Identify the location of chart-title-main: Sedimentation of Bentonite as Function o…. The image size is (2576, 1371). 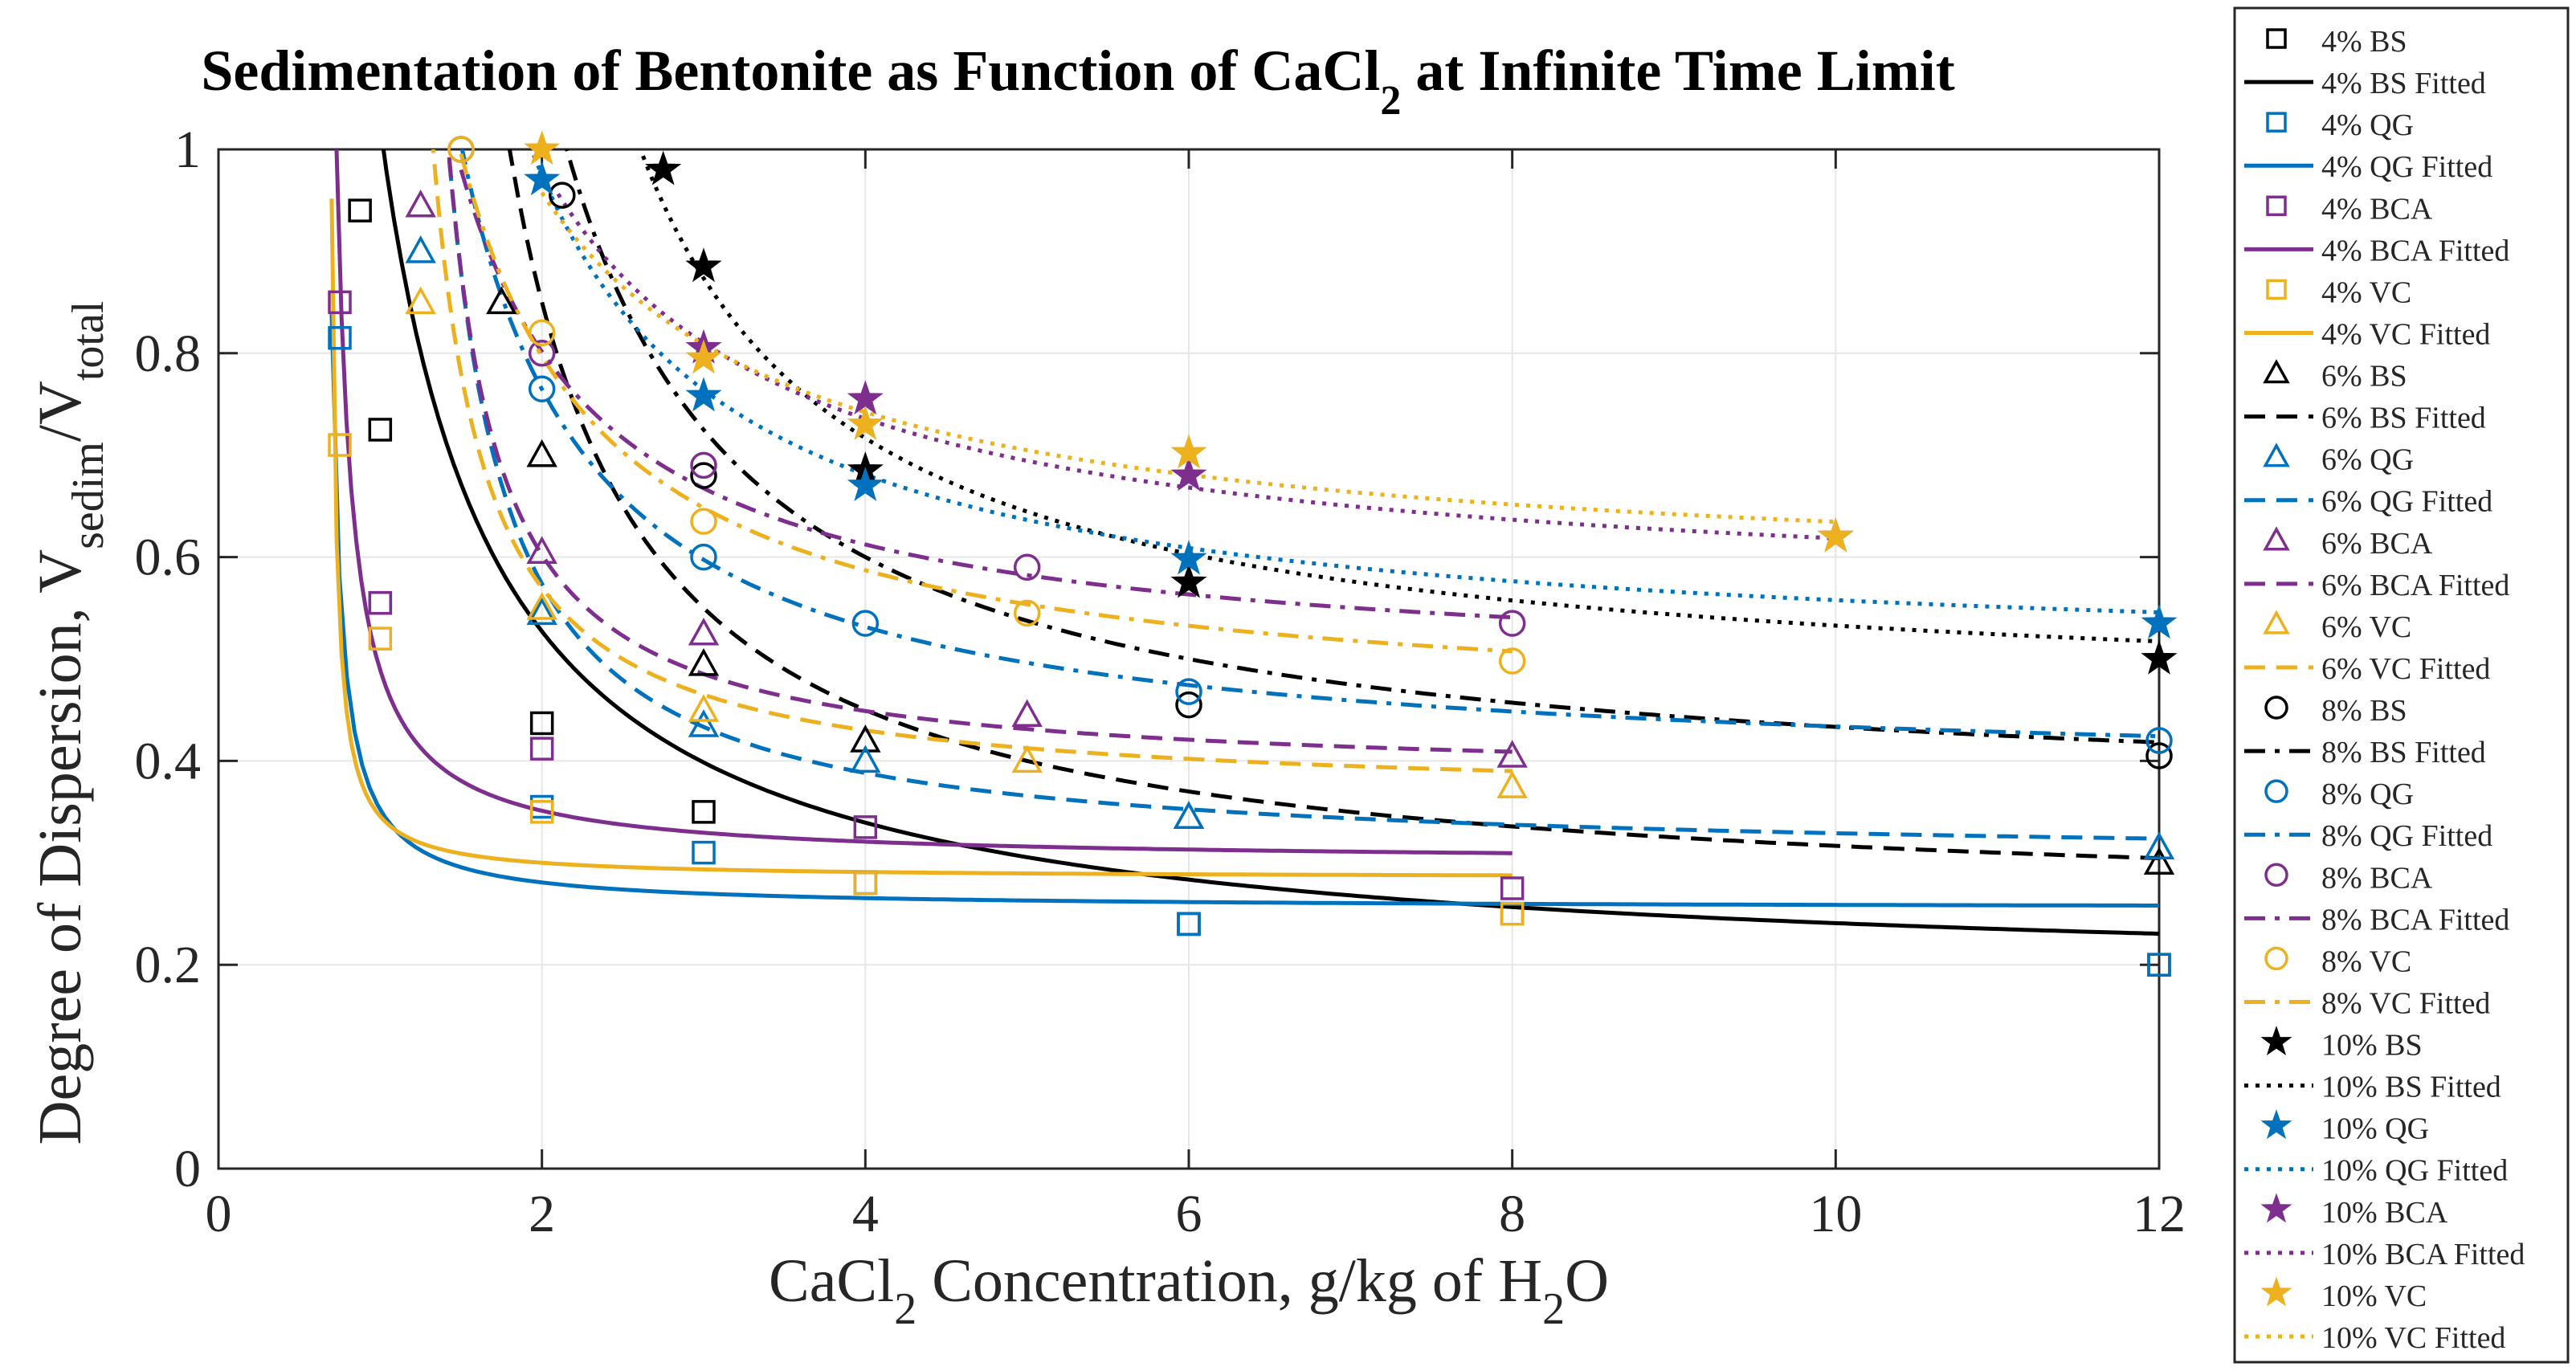
(790, 71).